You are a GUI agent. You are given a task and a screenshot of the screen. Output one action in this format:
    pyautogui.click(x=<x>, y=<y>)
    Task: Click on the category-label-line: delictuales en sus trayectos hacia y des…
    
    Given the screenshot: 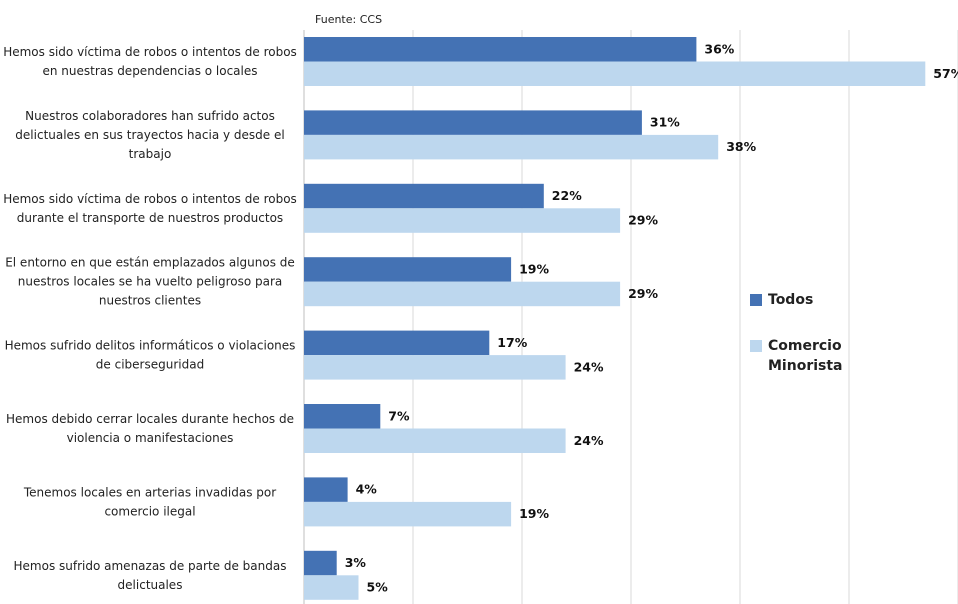 What is the action you would take?
    pyautogui.click(x=149, y=135)
    